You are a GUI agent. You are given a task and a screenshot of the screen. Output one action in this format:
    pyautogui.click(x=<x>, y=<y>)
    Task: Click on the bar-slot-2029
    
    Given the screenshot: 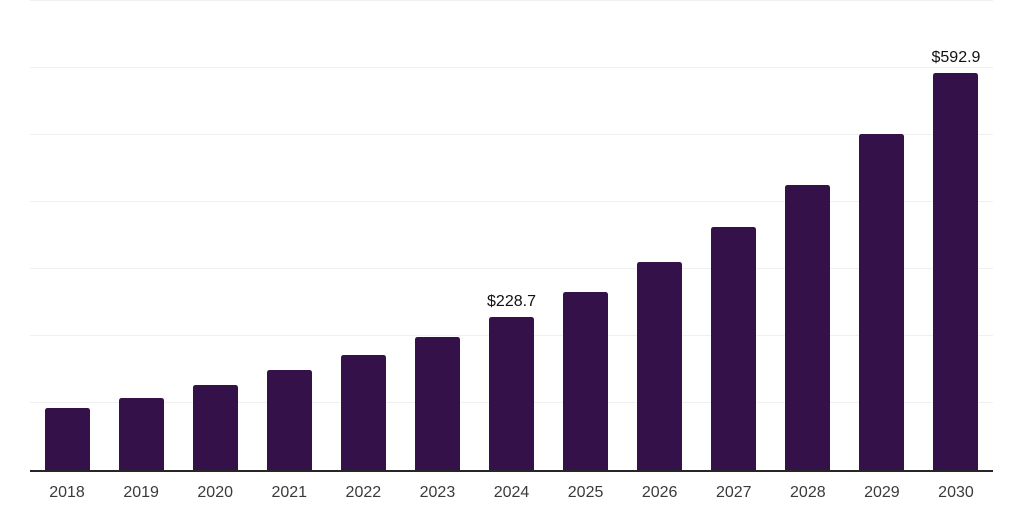 What is the action you would take?
    pyautogui.click(x=882, y=235)
    